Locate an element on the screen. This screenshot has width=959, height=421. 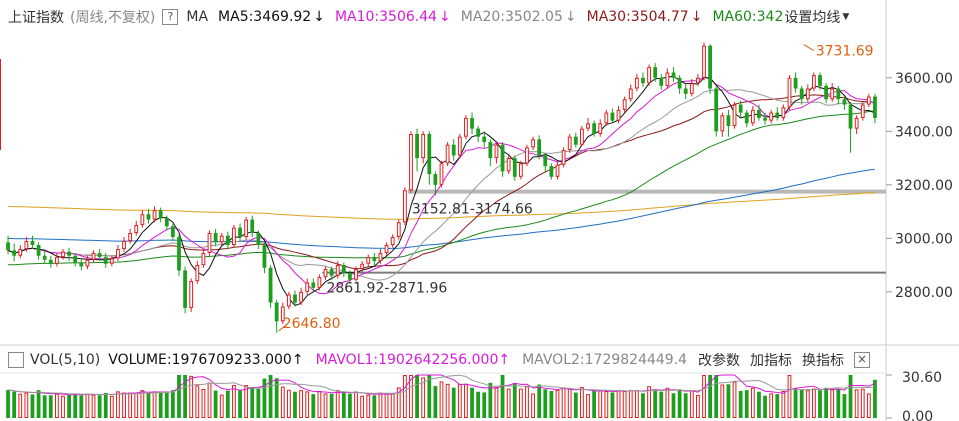
y-tick-label: 3000.00 is located at coordinates (924, 239).